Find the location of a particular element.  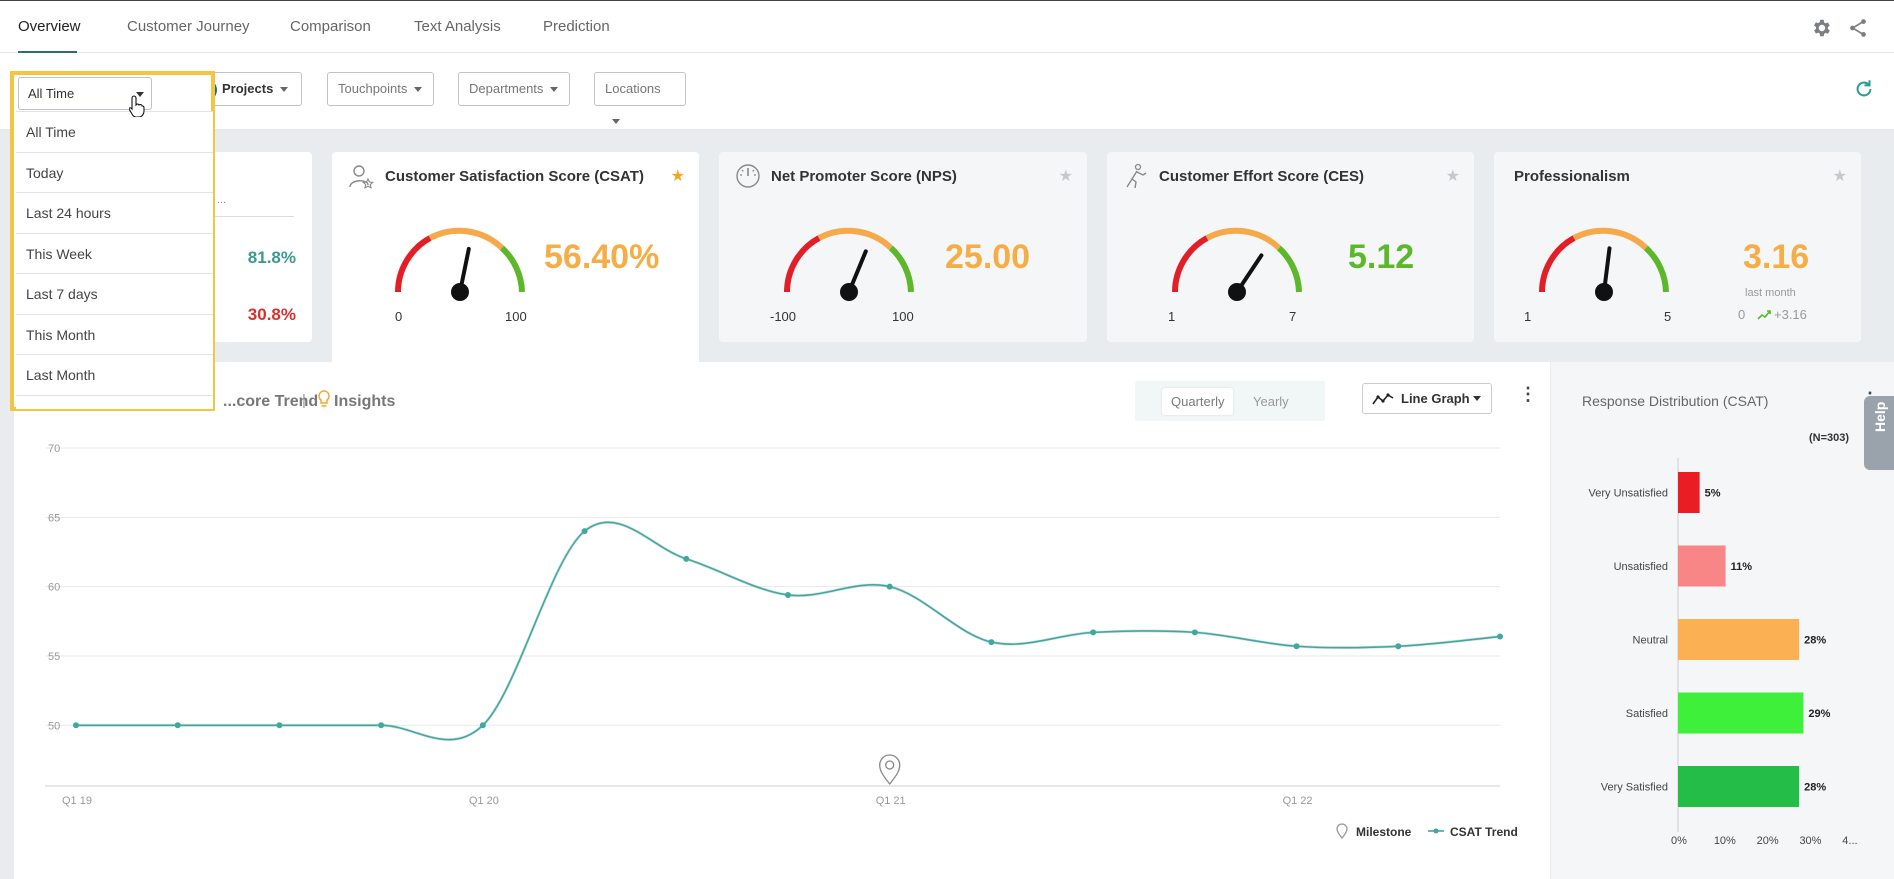

time-option: Last 7 days is located at coordinates (114, 294).